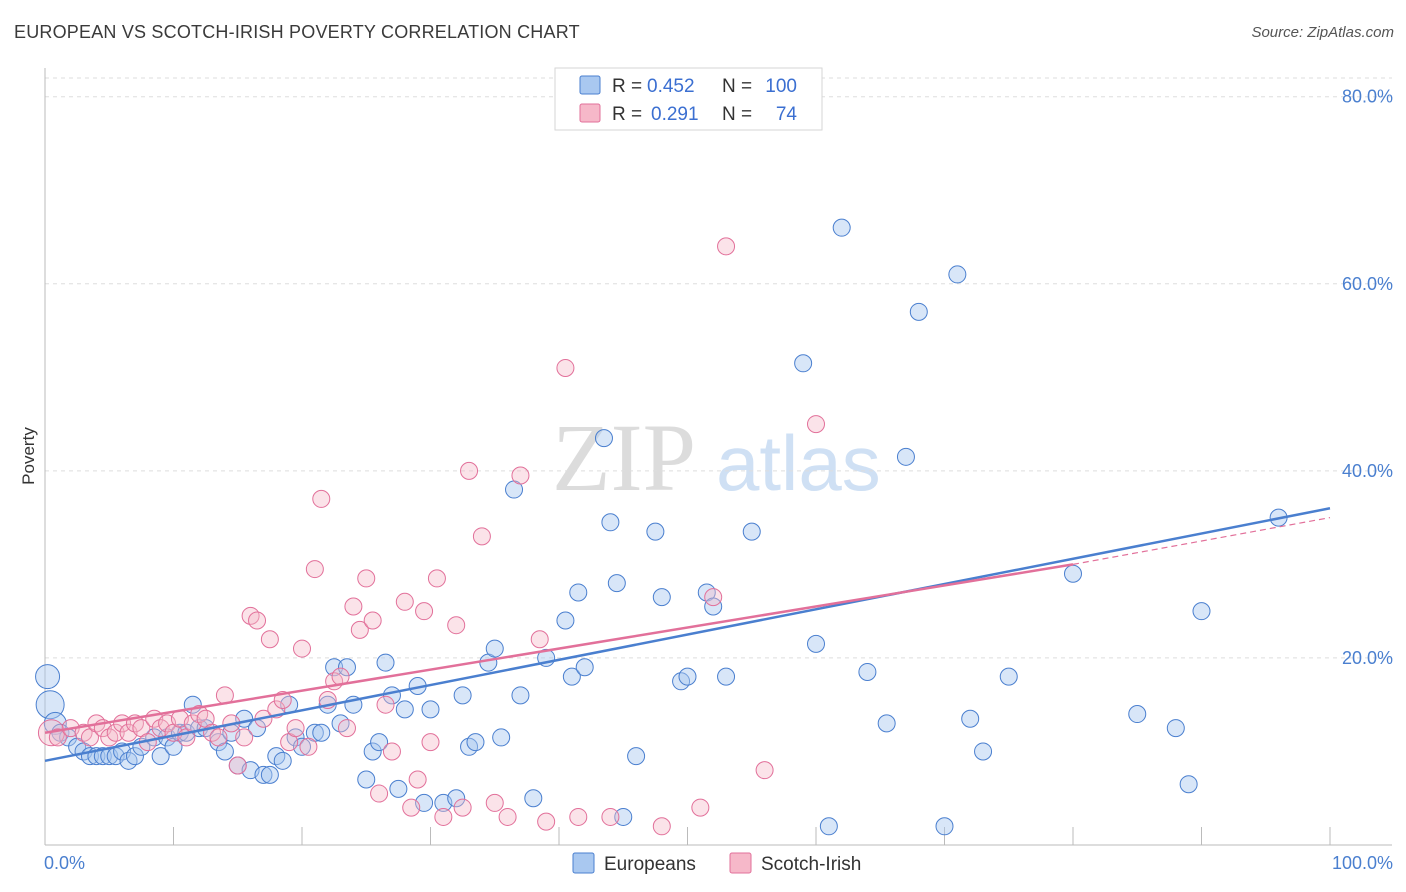 Image resolution: width=1406 pixels, height=892 pixels. I want to click on legend-n-label-1: N =, so click(737, 114).